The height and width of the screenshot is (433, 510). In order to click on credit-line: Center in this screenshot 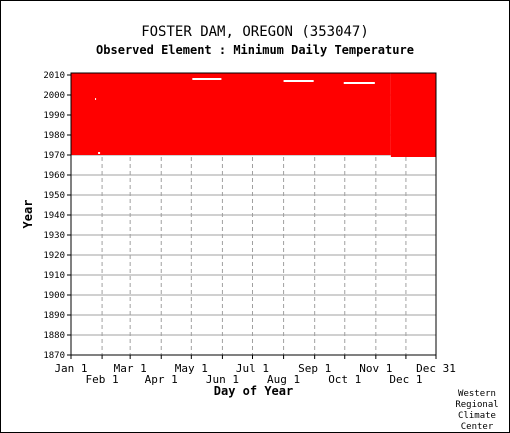, I will do `click(477, 427)`.